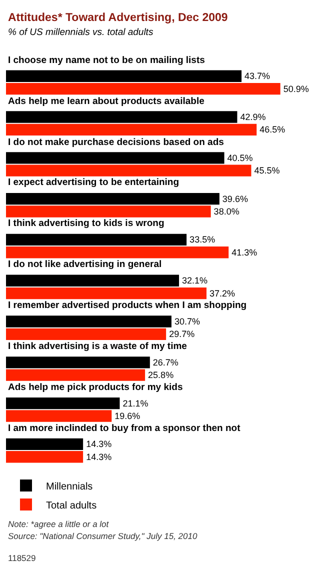 The width and height of the screenshot is (324, 571). I want to click on data-label: 29.7%, so click(182, 334).